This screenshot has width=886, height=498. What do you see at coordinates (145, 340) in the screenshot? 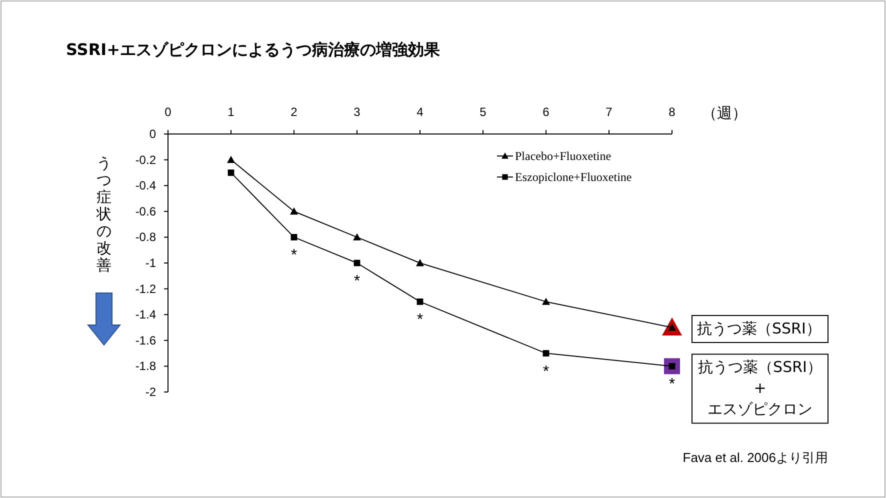
I see `y-tick-label: -1.6` at bounding box center [145, 340].